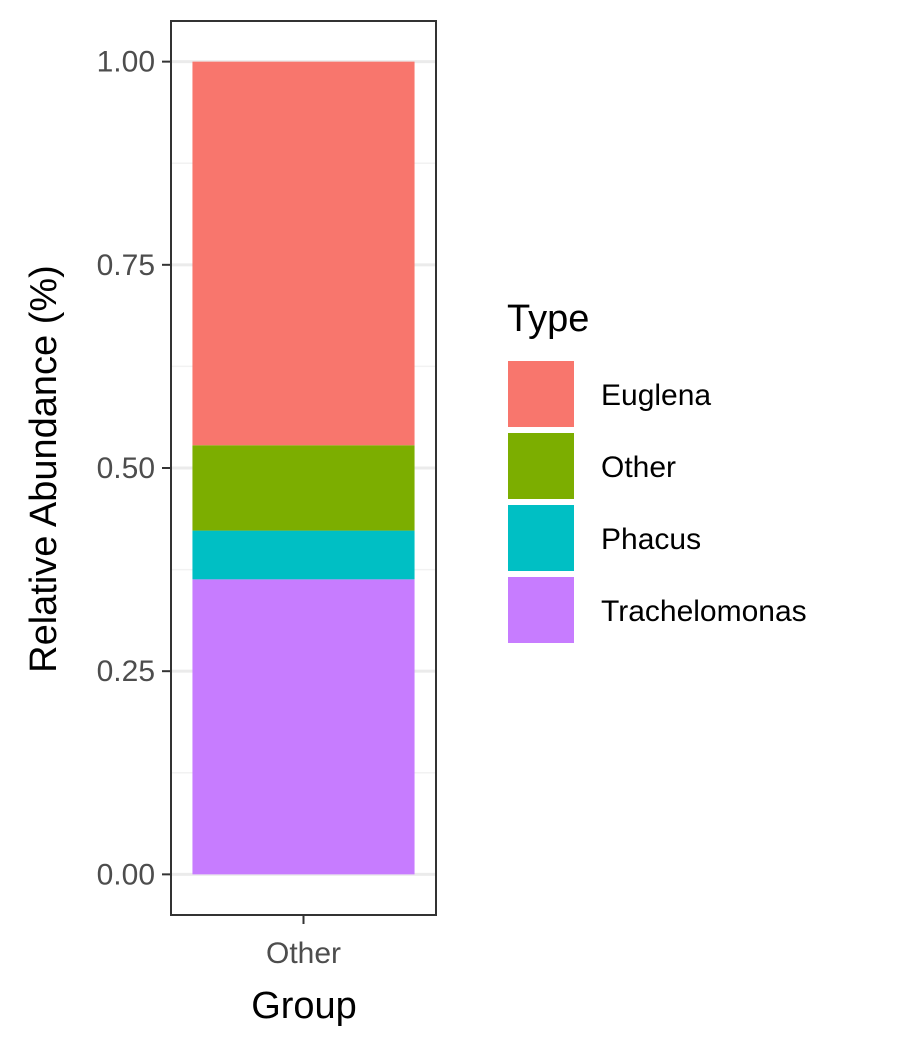 The width and height of the screenshot is (900, 1055). I want to click on legend-key-trachelomonas, so click(541, 610).